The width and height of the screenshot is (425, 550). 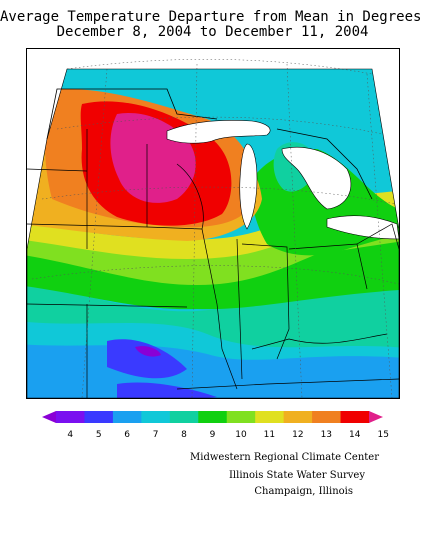 What do you see at coordinates (383, 435) in the screenshot?
I see `legend-tick-label: 15` at bounding box center [383, 435].